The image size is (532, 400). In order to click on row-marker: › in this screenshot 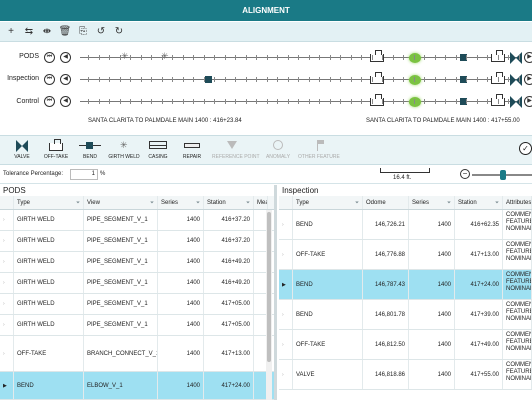, I will do `click(7, 325)`.